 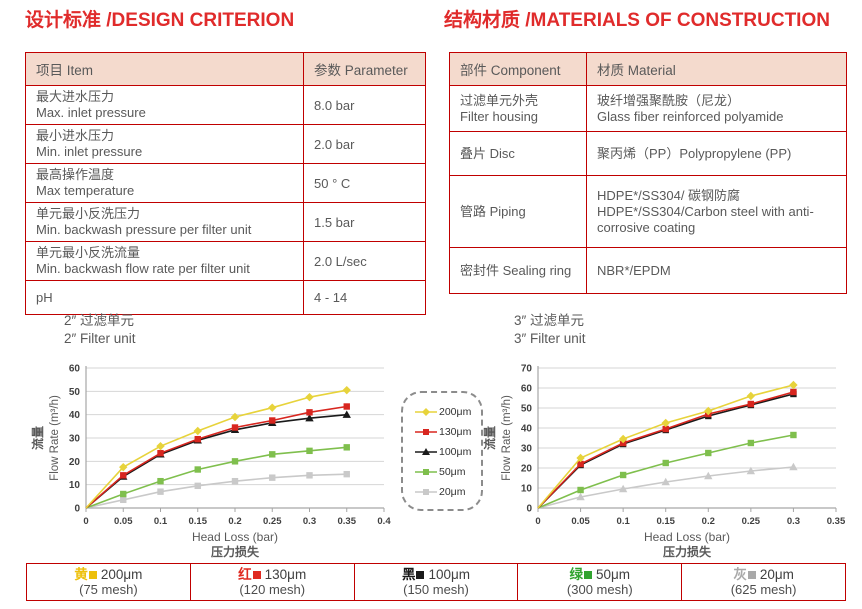 I want to click on item-label-en: Max temperature, so click(x=85, y=190).